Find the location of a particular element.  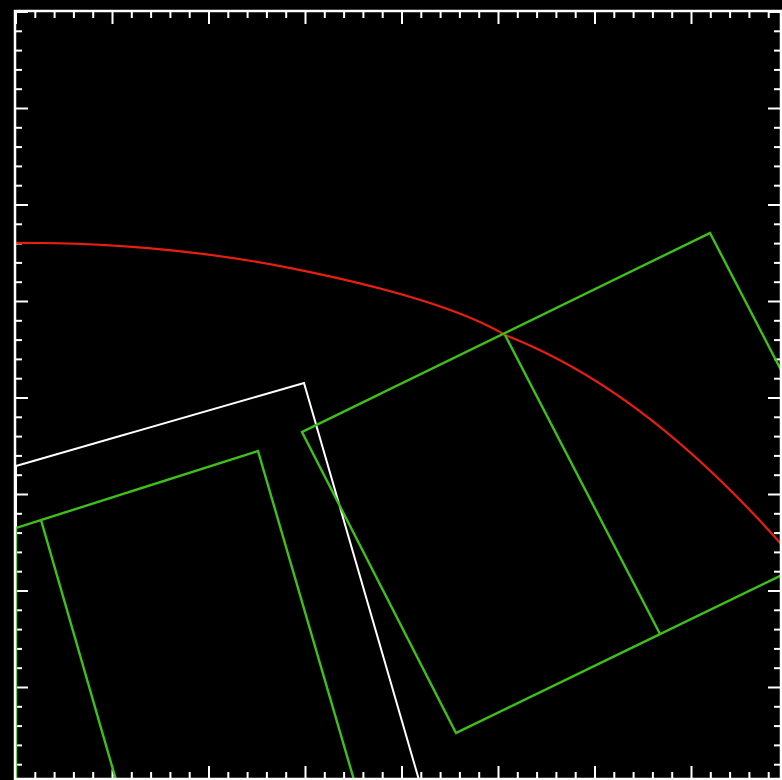

green-square-right-divider is located at coordinates (582, 484).